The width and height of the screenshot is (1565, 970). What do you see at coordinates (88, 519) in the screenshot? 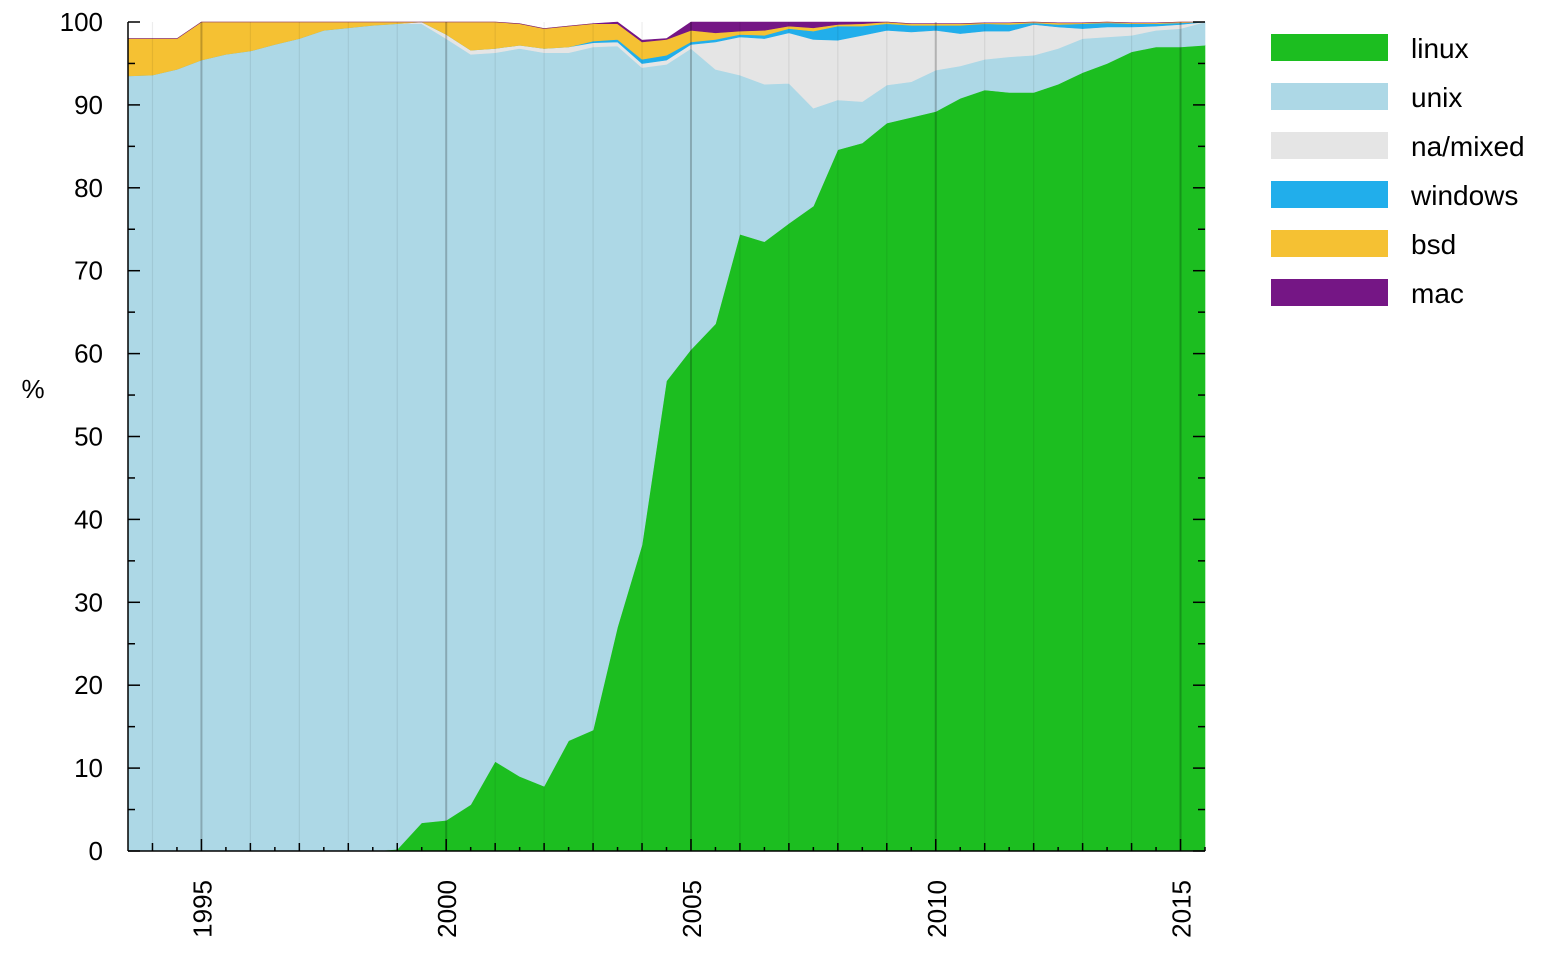
I see `y-tick-label: 40` at bounding box center [88, 519].